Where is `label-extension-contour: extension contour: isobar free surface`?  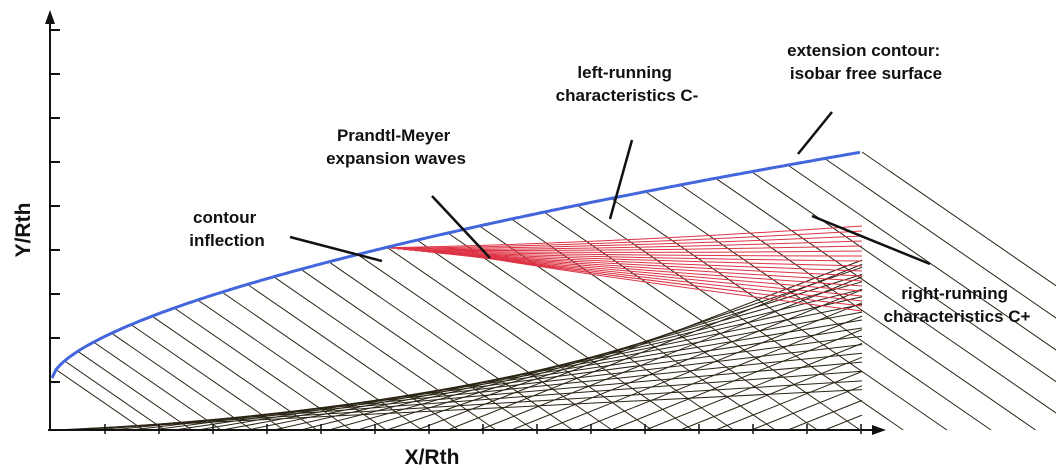 label-extension-contour: extension contour: isobar free surface is located at coordinates (866, 62).